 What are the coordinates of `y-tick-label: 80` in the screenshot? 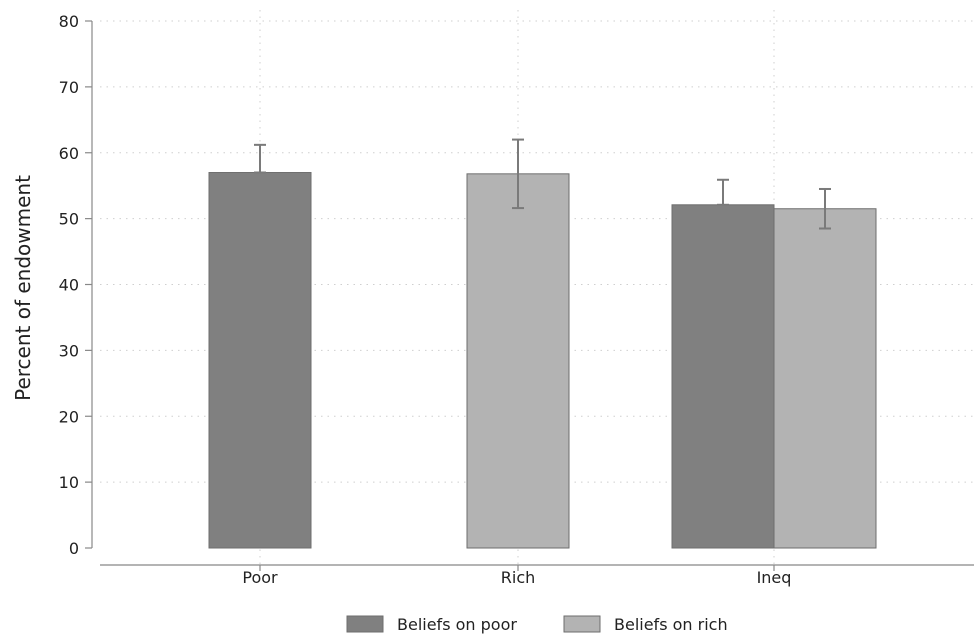 It's located at (69, 21).